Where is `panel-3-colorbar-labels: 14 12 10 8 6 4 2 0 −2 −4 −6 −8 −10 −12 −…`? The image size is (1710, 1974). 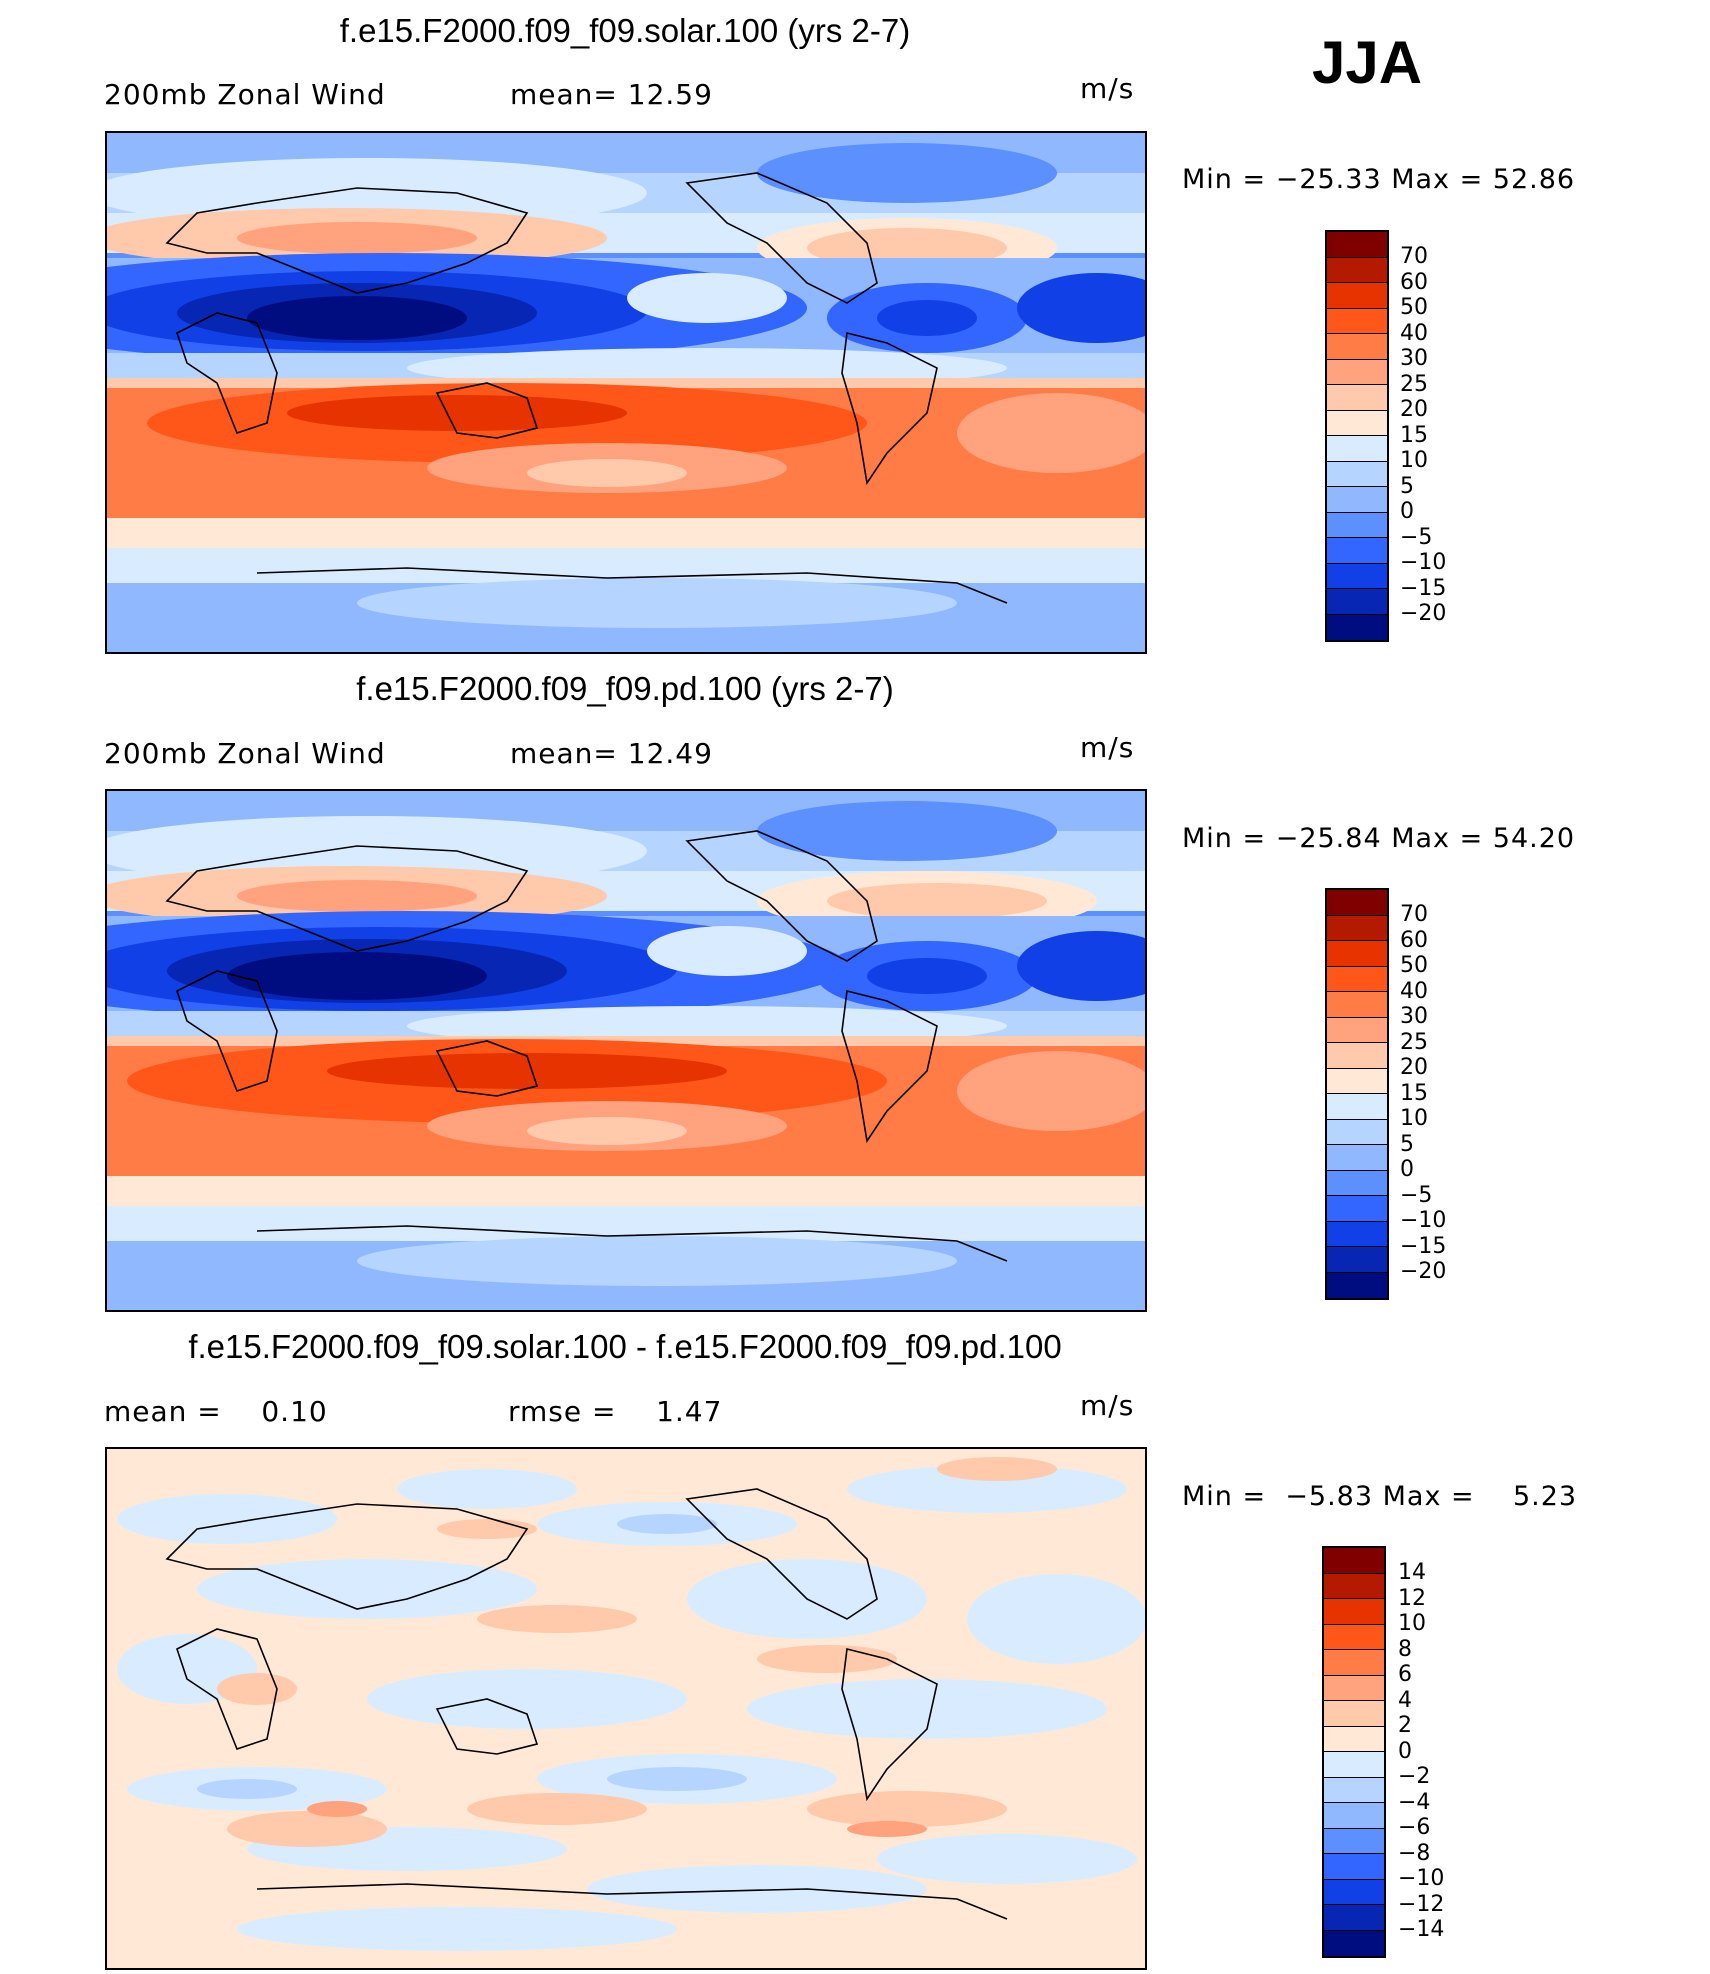 panel-3-colorbar-labels: 14 12 10 8 6 4 2 0 −2 −4 −6 −8 −10 −12 −… is located at coordinates (1438, 1750).